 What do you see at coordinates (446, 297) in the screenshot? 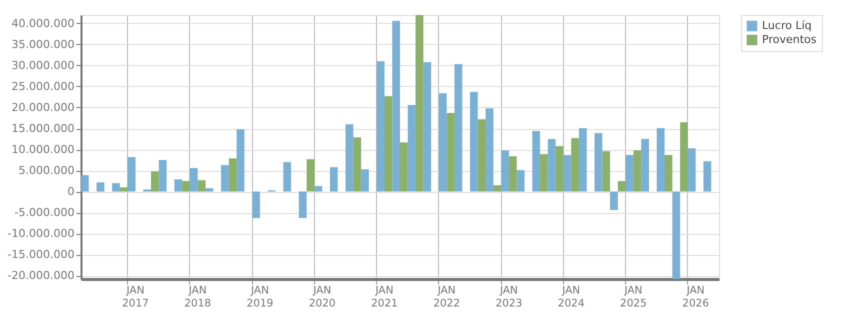
I see `x-tick-label: JAN 2022` at bounding box center [446, 297].